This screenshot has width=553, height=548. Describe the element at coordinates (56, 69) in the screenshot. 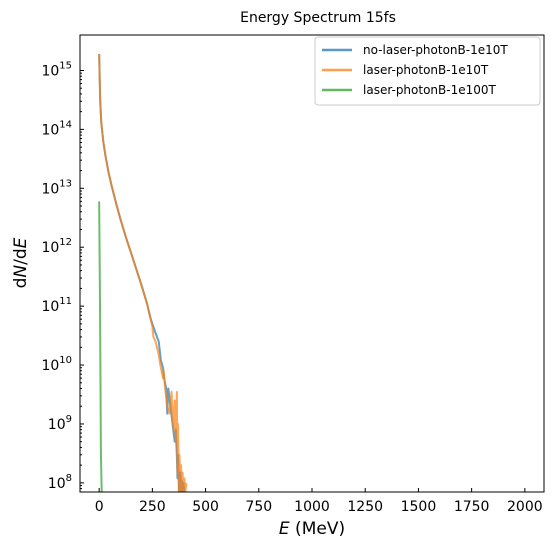

I see `y-tick-label: 10¹⁵` at that location.